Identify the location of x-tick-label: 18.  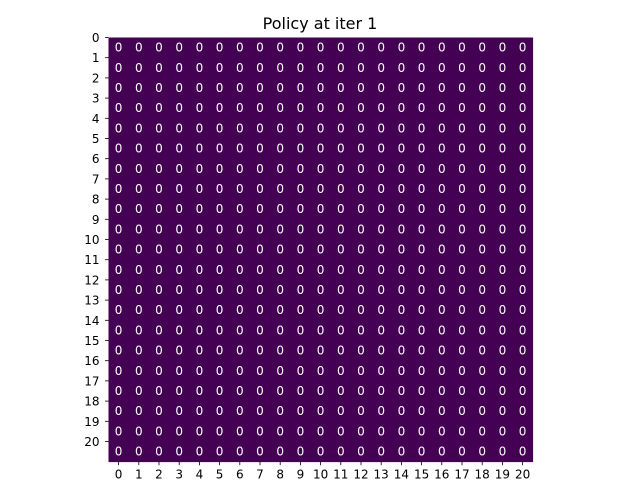
(482, 474).